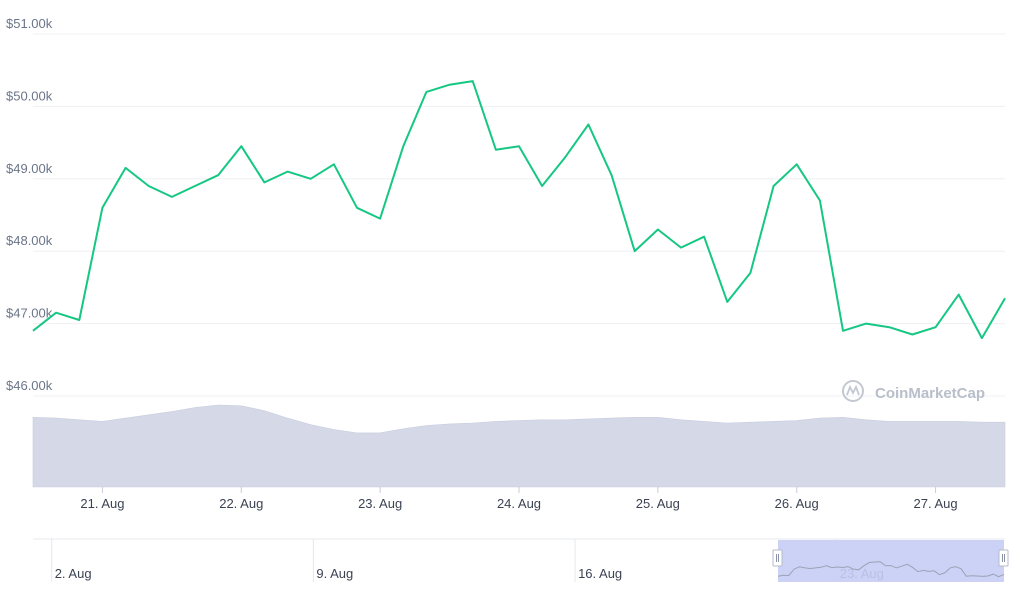 This screenshot has height=598, width=1010. What do you see at coordinates (29, 95) in the screenshot?
I see `y-tick-label: $50.00k` at bounding box center [29, 95].